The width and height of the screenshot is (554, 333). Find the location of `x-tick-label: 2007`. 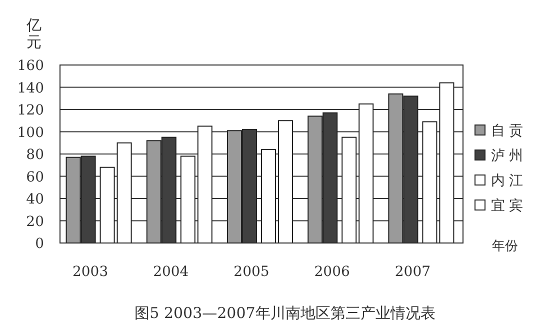

x-tick-label: 2007 is located at coordinates (412, 272).